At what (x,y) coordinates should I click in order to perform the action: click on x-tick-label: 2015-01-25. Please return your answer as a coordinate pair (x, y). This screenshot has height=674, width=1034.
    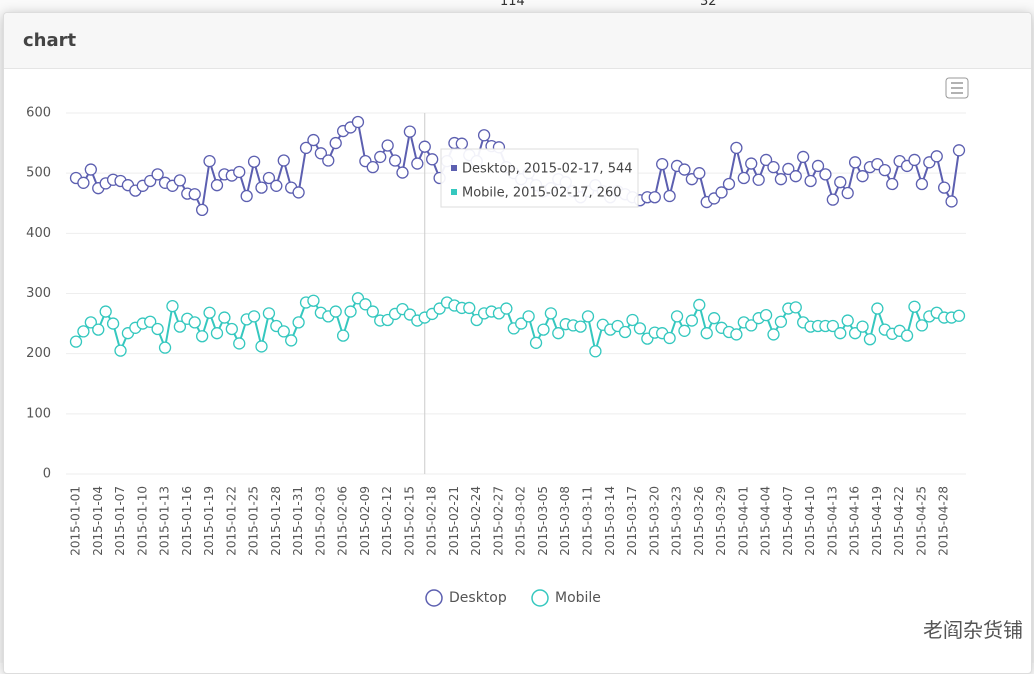
    Looking at the image, I should click on (254, 521).